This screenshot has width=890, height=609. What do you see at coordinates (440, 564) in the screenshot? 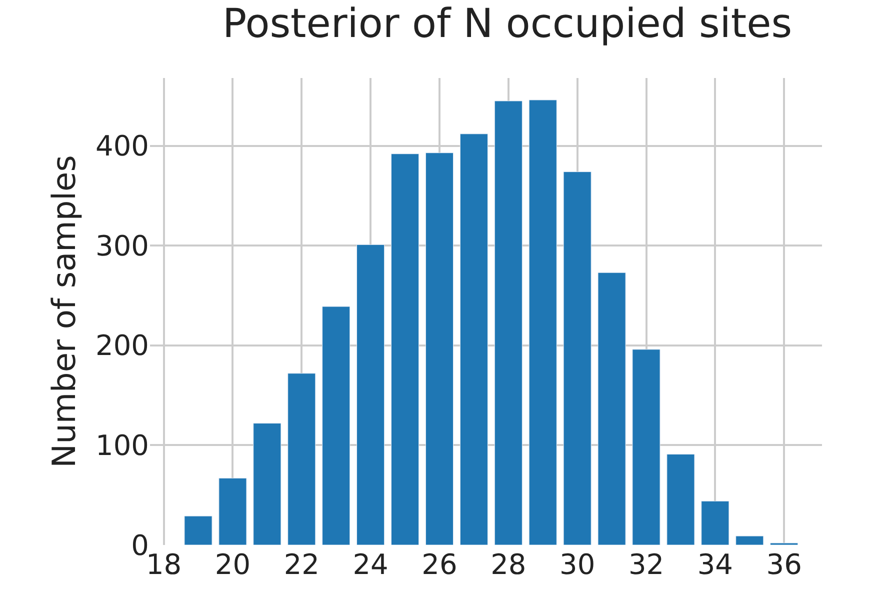
I see `x-tick-label: 26` at bounding box center [440, 564].